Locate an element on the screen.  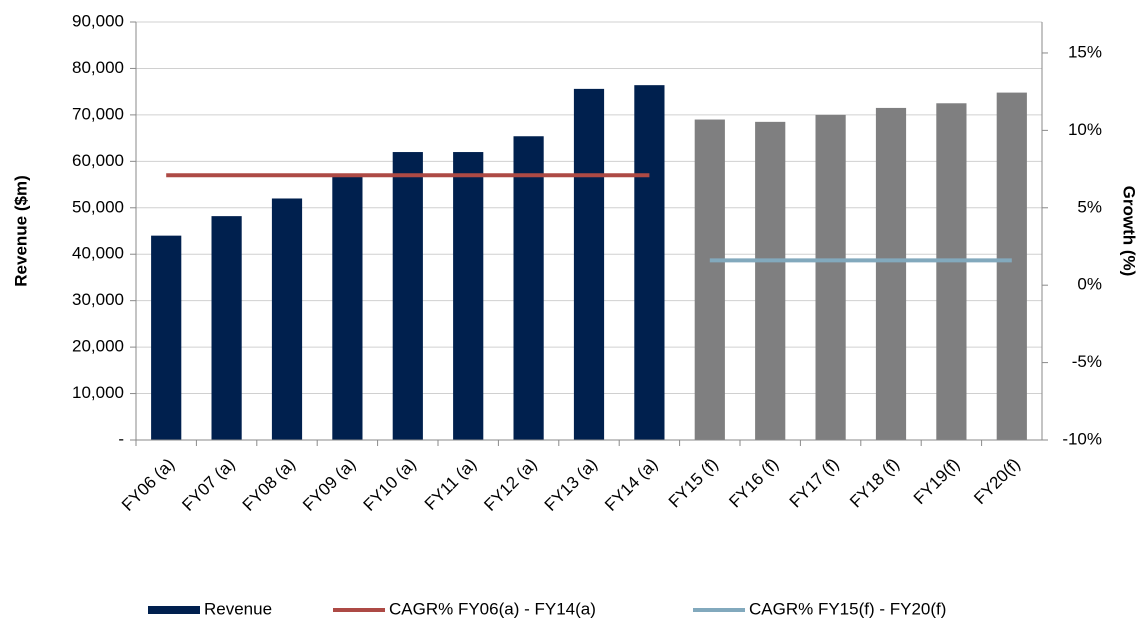
x-tick-label: FY15 (f) is located at coordinates (693, 483).